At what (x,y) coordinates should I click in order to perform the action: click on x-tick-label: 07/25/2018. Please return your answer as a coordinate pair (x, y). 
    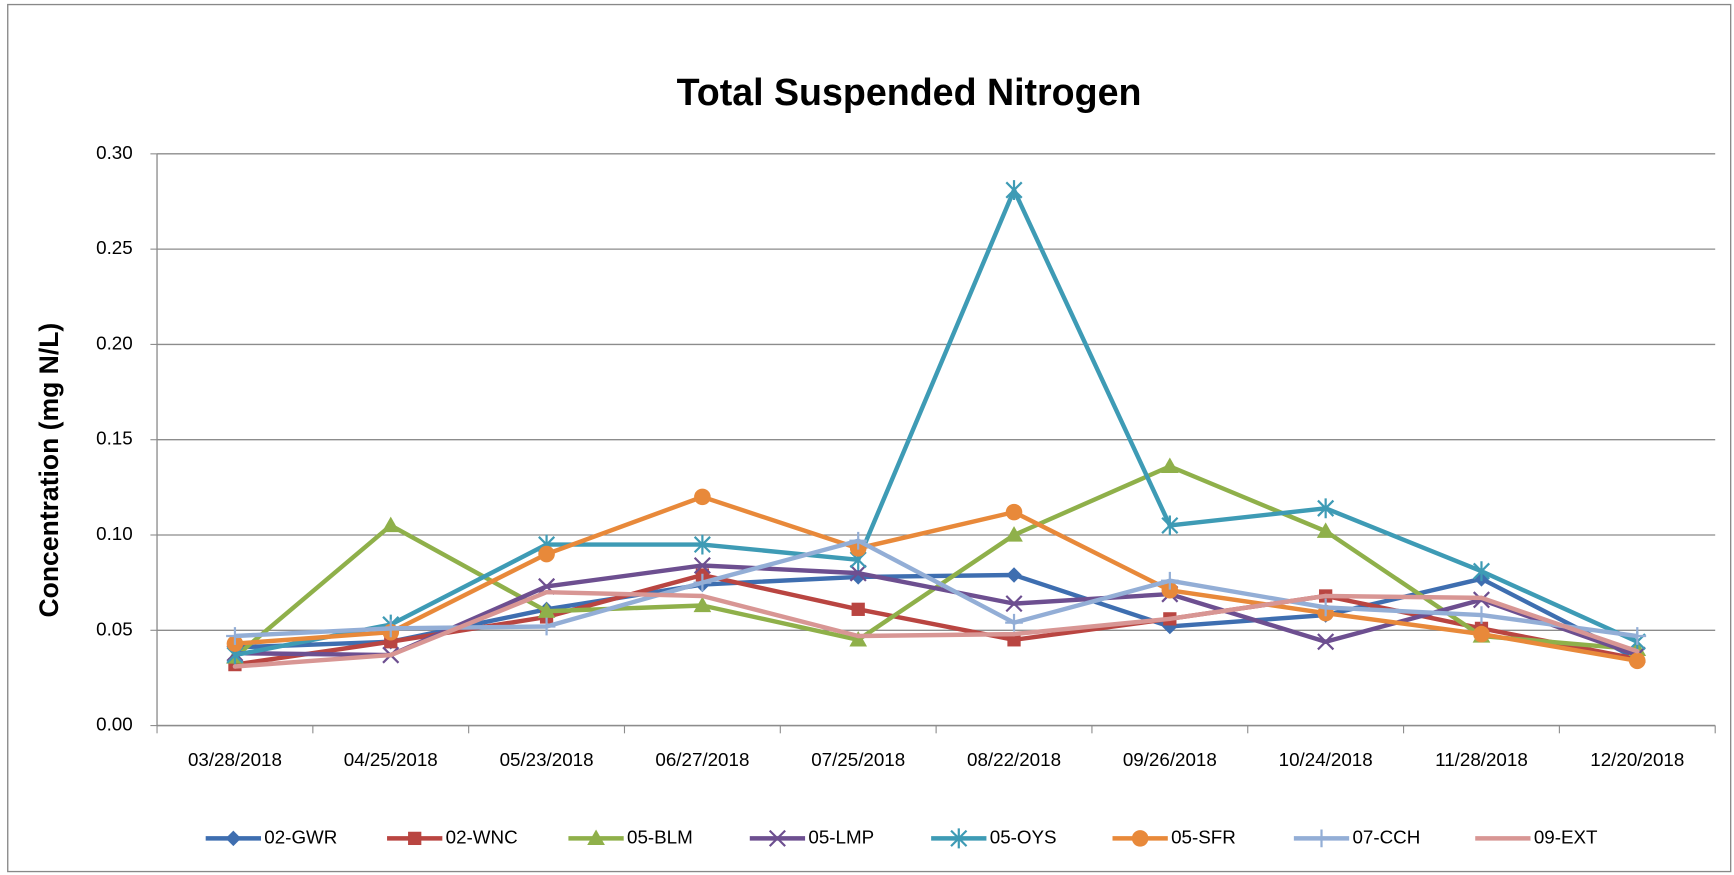
    Looking at the image, I should click on (858, 759).